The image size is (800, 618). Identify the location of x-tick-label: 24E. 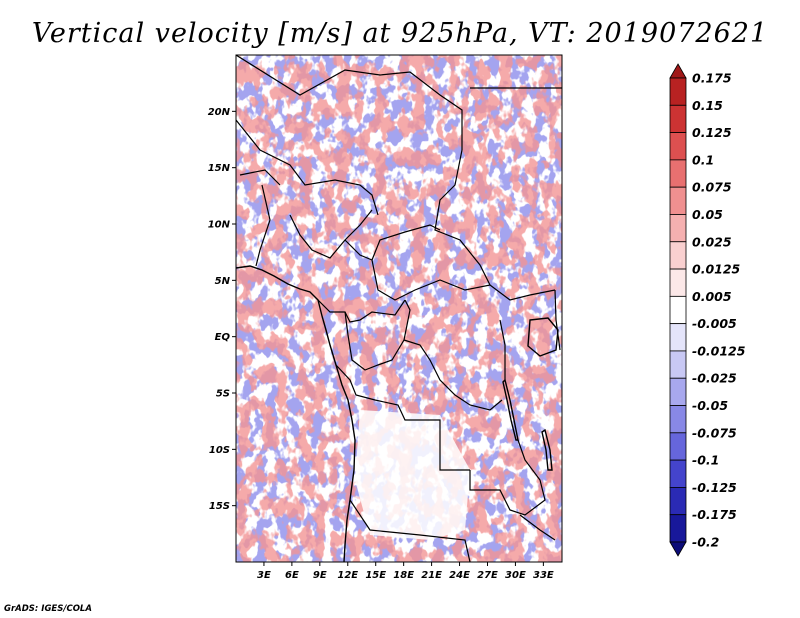
(459, 575).